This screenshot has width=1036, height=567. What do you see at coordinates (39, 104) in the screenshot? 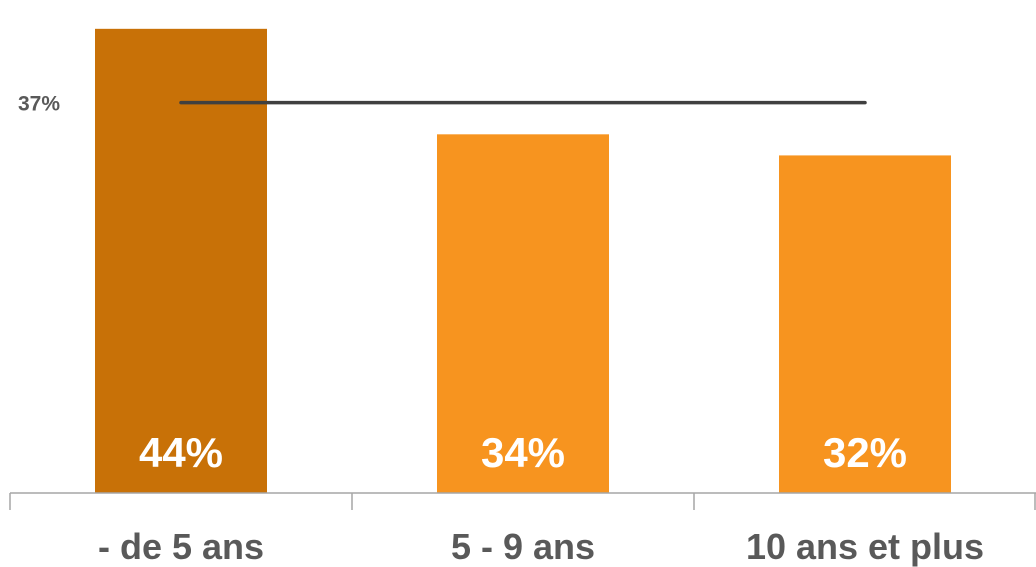
I see `reference-line-label: 37%` at bounding box center [39, 104].